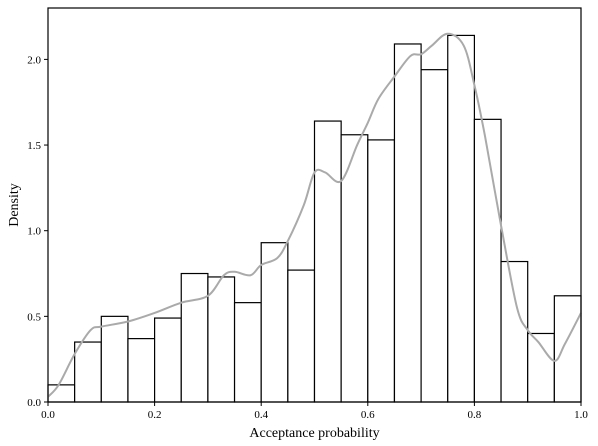 This screenshot has width=598, height=446. I want to click on x-axis-title: Acceptance probability, so click(314, 433).